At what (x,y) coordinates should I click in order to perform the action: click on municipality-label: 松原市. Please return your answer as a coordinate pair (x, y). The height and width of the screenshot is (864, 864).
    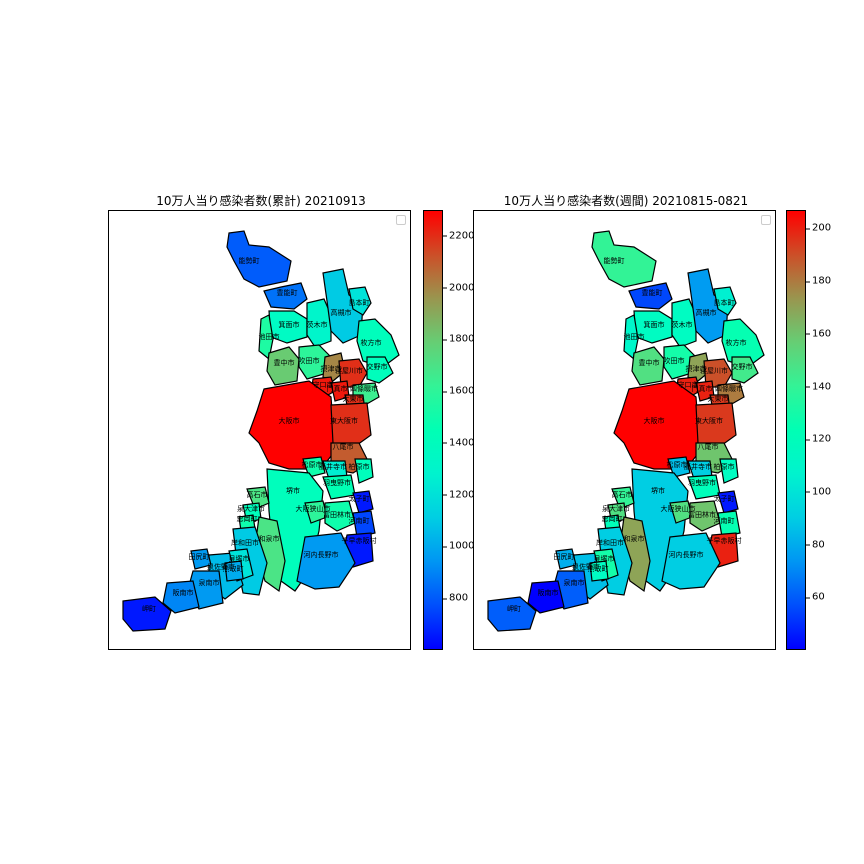
    Looking at the image, I should click on (677, 464).